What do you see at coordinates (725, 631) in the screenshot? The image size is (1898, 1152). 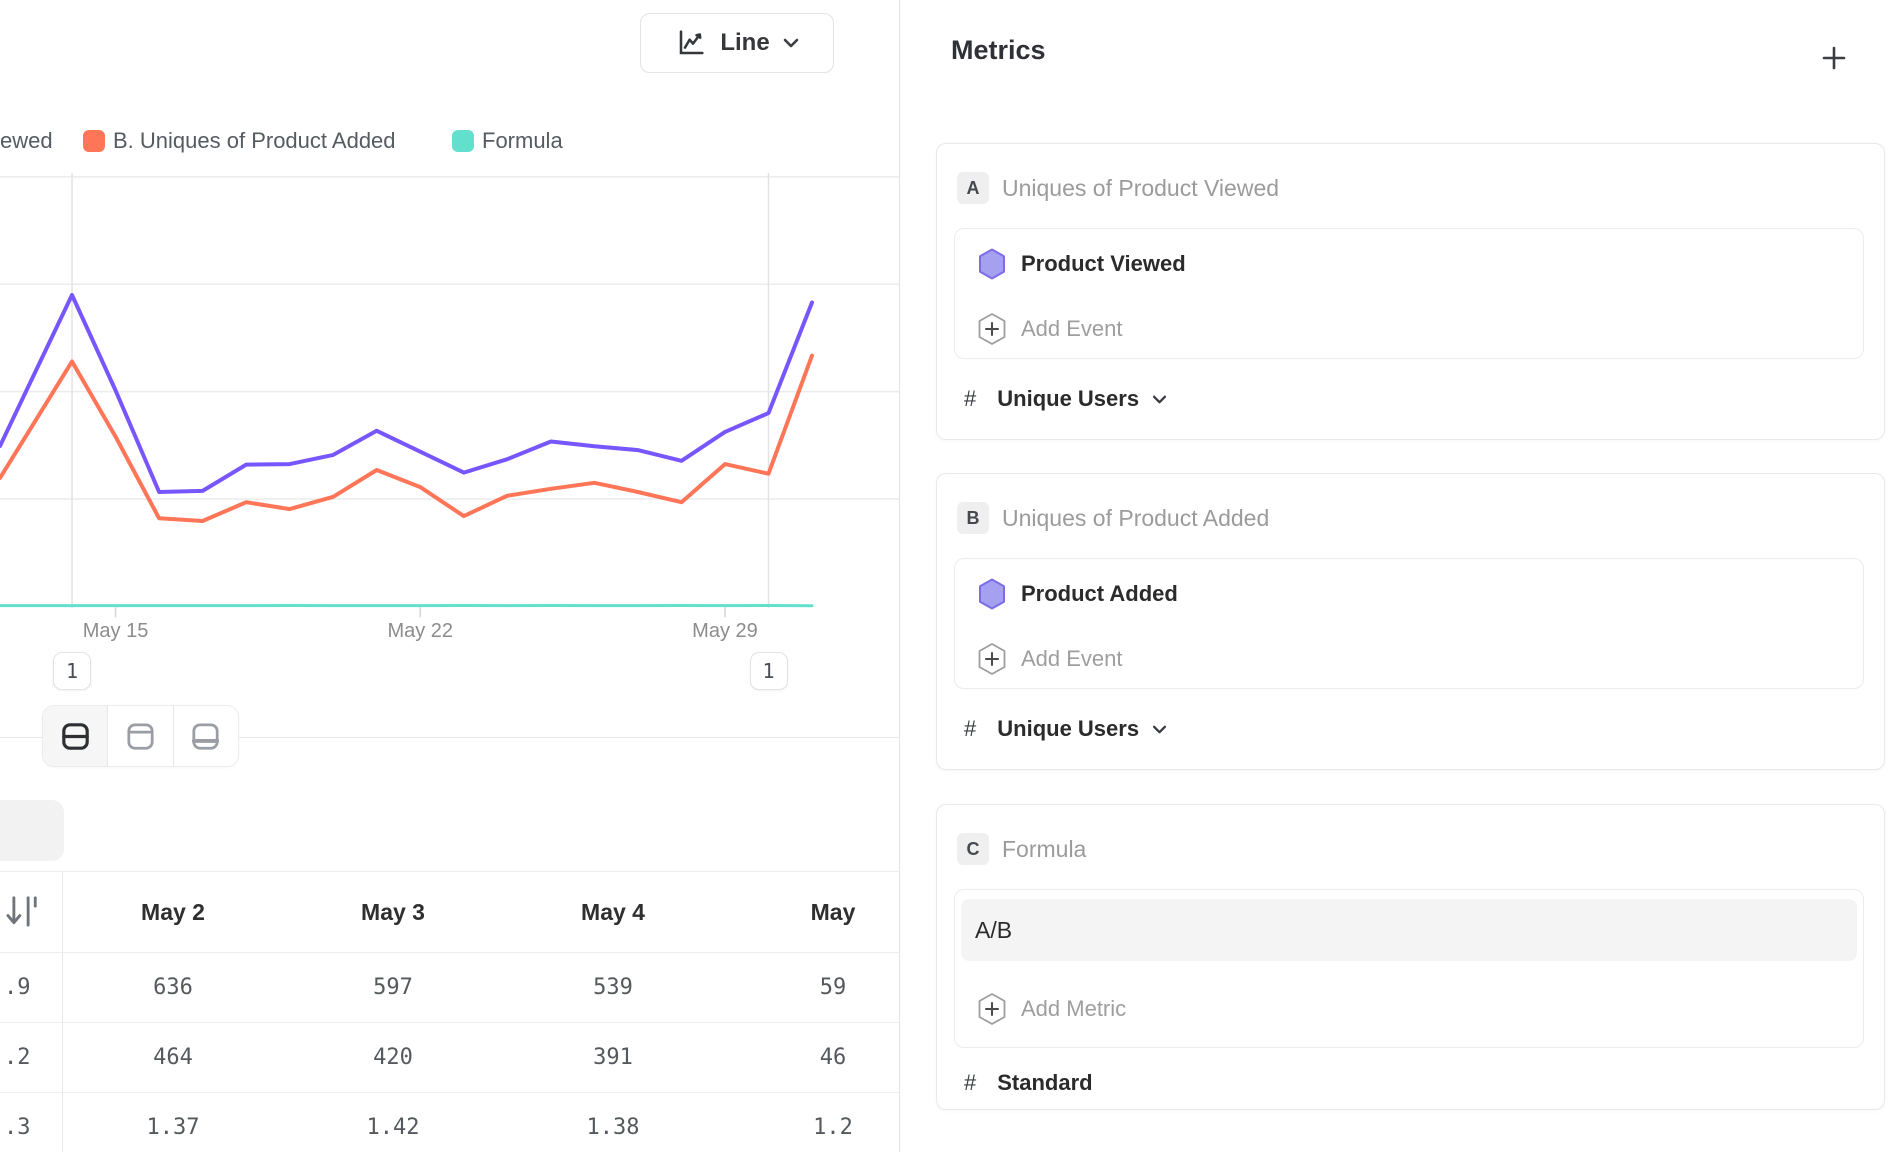 I see `x-axis-label: May 29` at bounding box center [725, 631].